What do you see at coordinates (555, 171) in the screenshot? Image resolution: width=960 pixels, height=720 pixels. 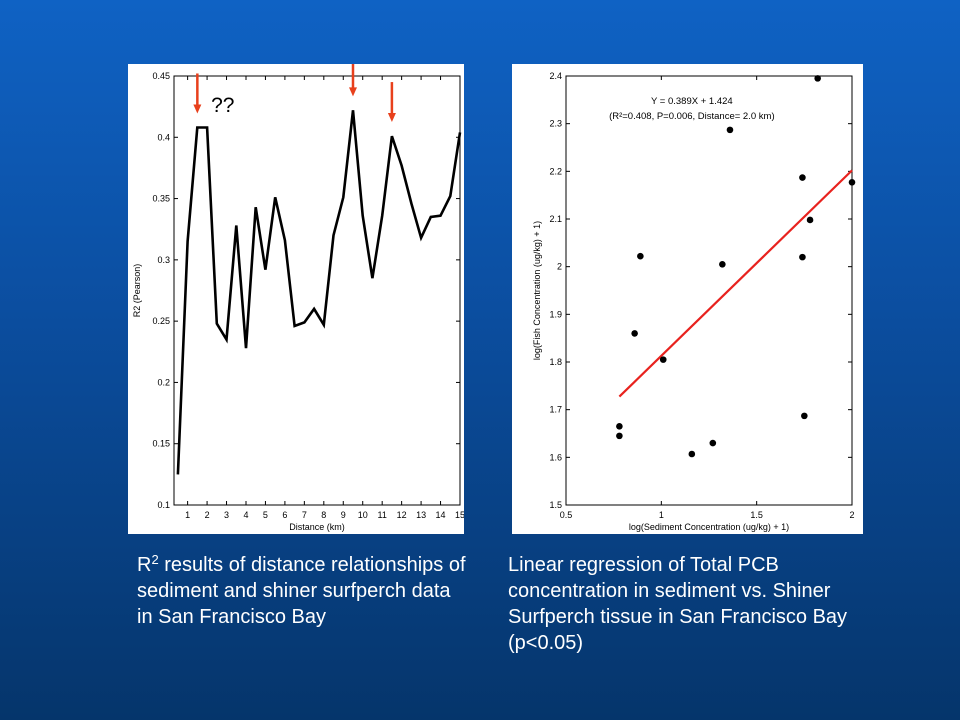 I see `right-y-tick-label: 2.2` at bounding box center [555, 171].